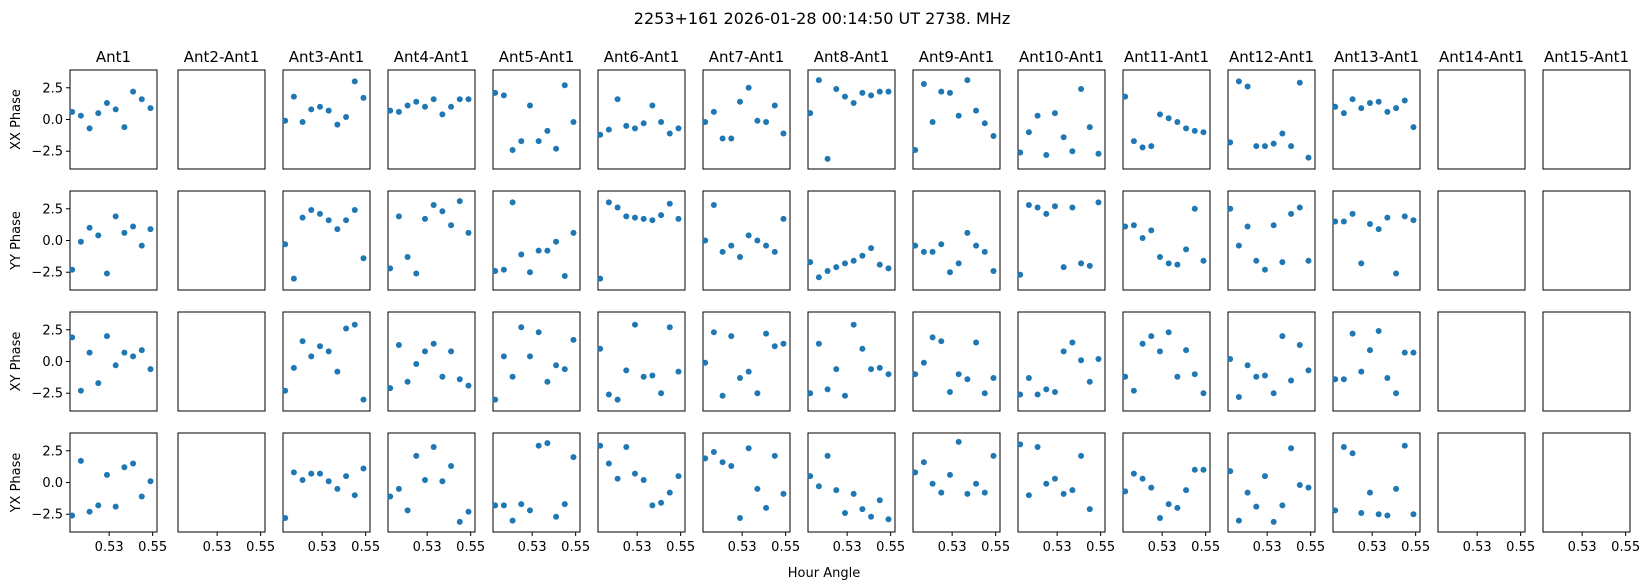 Image resolution: width=1645 pixels, height=586 pixels. Describe the element at coordinates (221, 57) in the screenshot. I see `subplot-title: Ant2-Ant1` at that location.